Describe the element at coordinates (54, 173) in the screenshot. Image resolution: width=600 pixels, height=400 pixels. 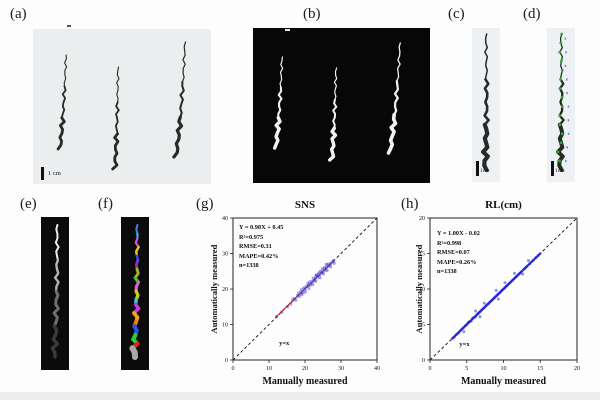
I see `scale-bar-label: 1 cm` at that location.